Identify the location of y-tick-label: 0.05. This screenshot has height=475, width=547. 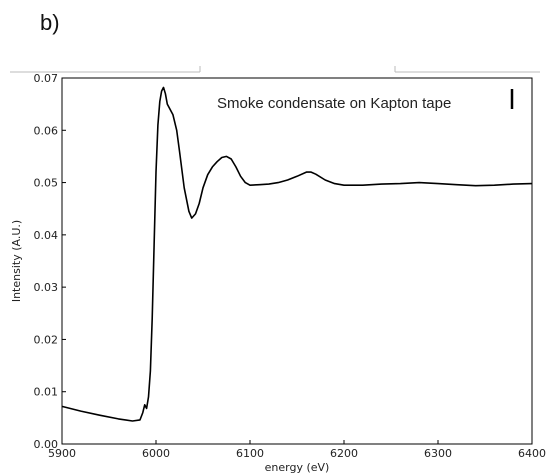
(46, 183).